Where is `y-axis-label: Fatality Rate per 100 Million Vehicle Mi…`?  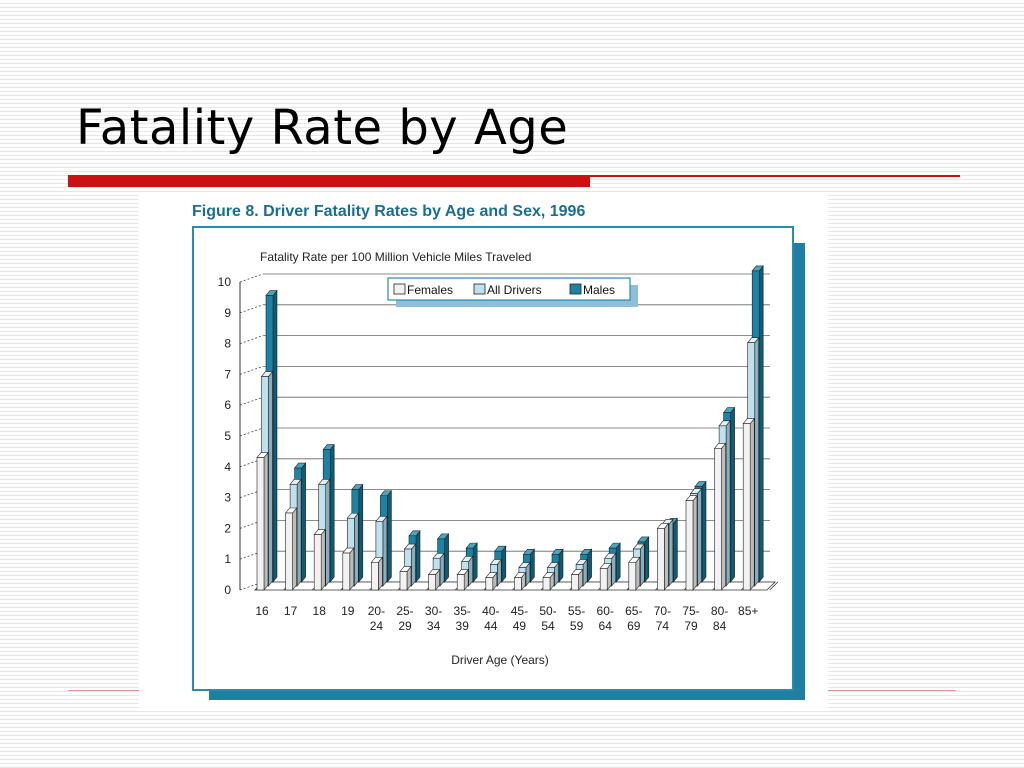 y-axis-label: Fatality Rate per 100 Million Vehicle Mi… is located at coordinates (395, 257).